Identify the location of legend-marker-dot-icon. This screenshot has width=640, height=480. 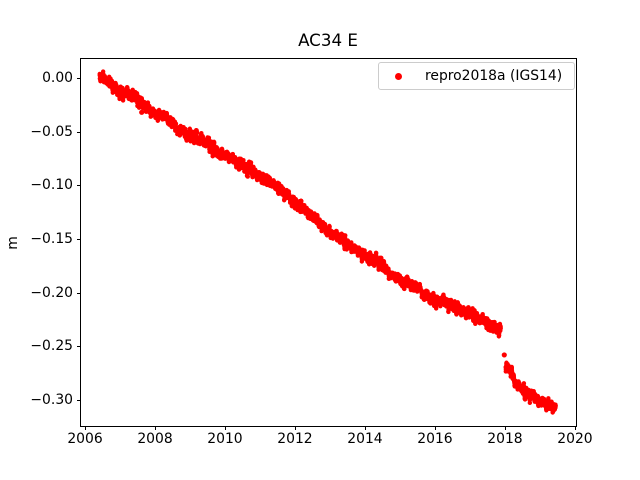
(398, 76).